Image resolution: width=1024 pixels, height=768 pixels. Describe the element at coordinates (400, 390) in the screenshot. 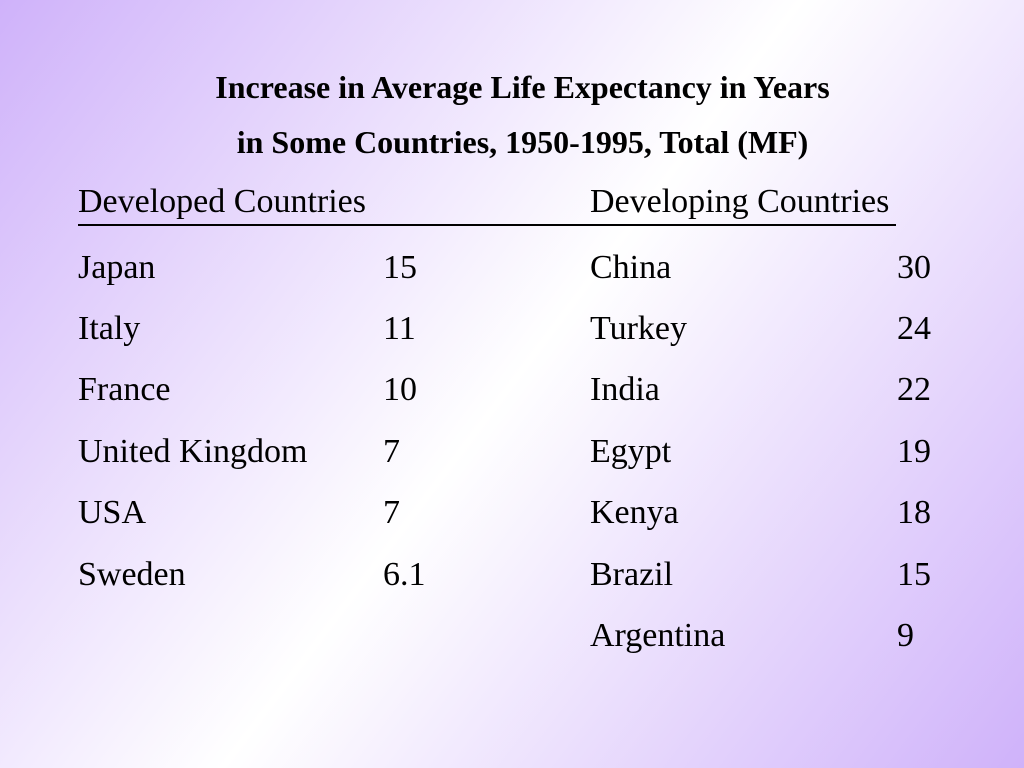

I see `developed-country-value: 10` at that location.